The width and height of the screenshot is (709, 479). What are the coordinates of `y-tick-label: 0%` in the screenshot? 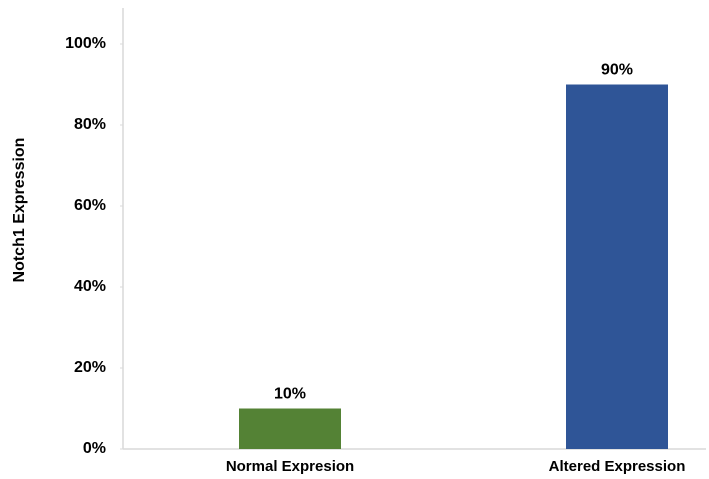 It's located at (94, 448).